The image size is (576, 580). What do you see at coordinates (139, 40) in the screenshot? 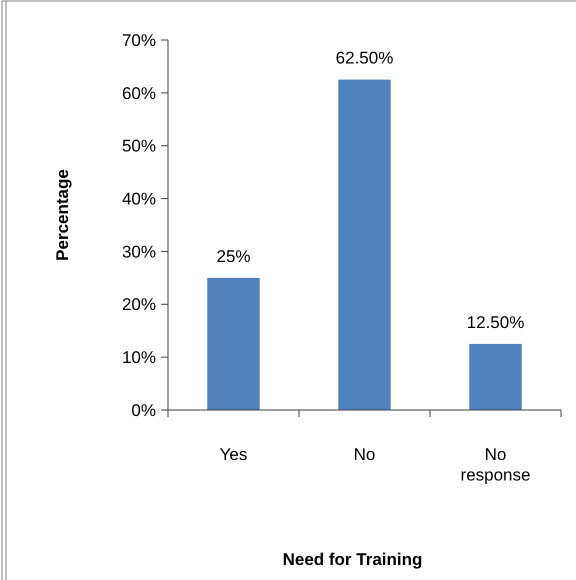
I see `y-tick-label: 70%` at bounding box center [139, 40].